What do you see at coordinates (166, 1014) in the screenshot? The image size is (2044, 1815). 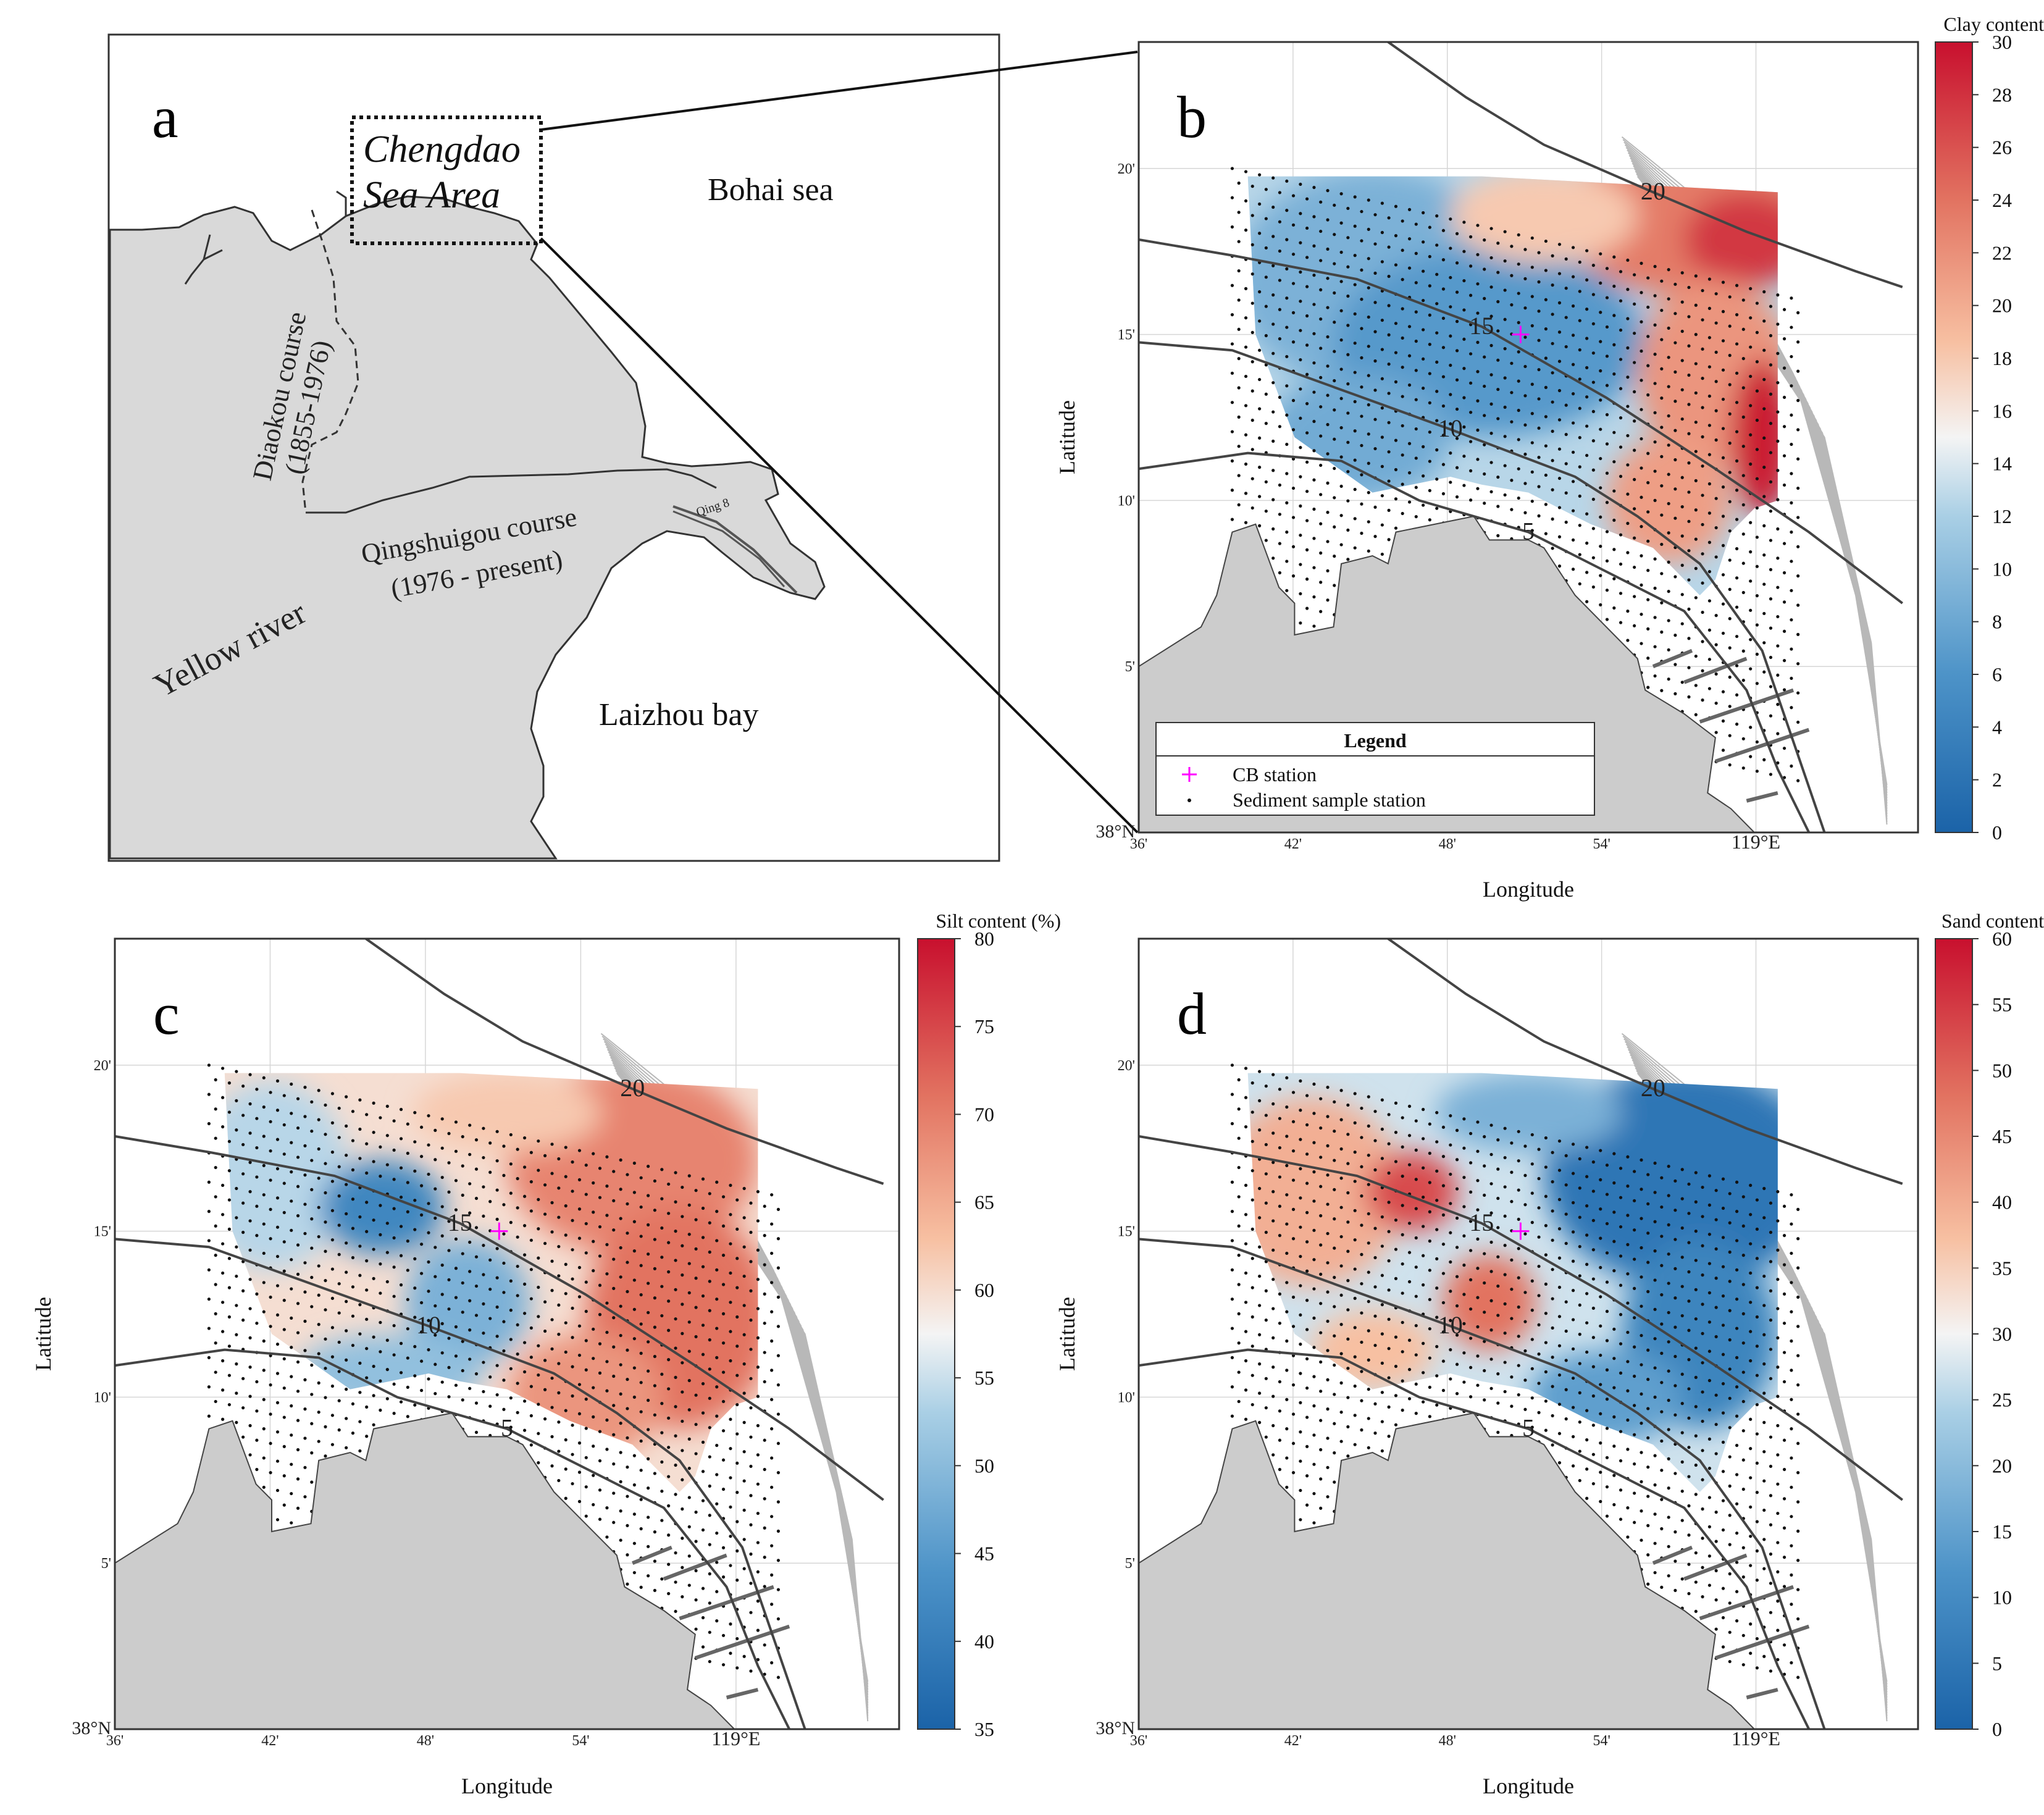 I see `panel-letter-c: c` at bounding box center [166, 1014].